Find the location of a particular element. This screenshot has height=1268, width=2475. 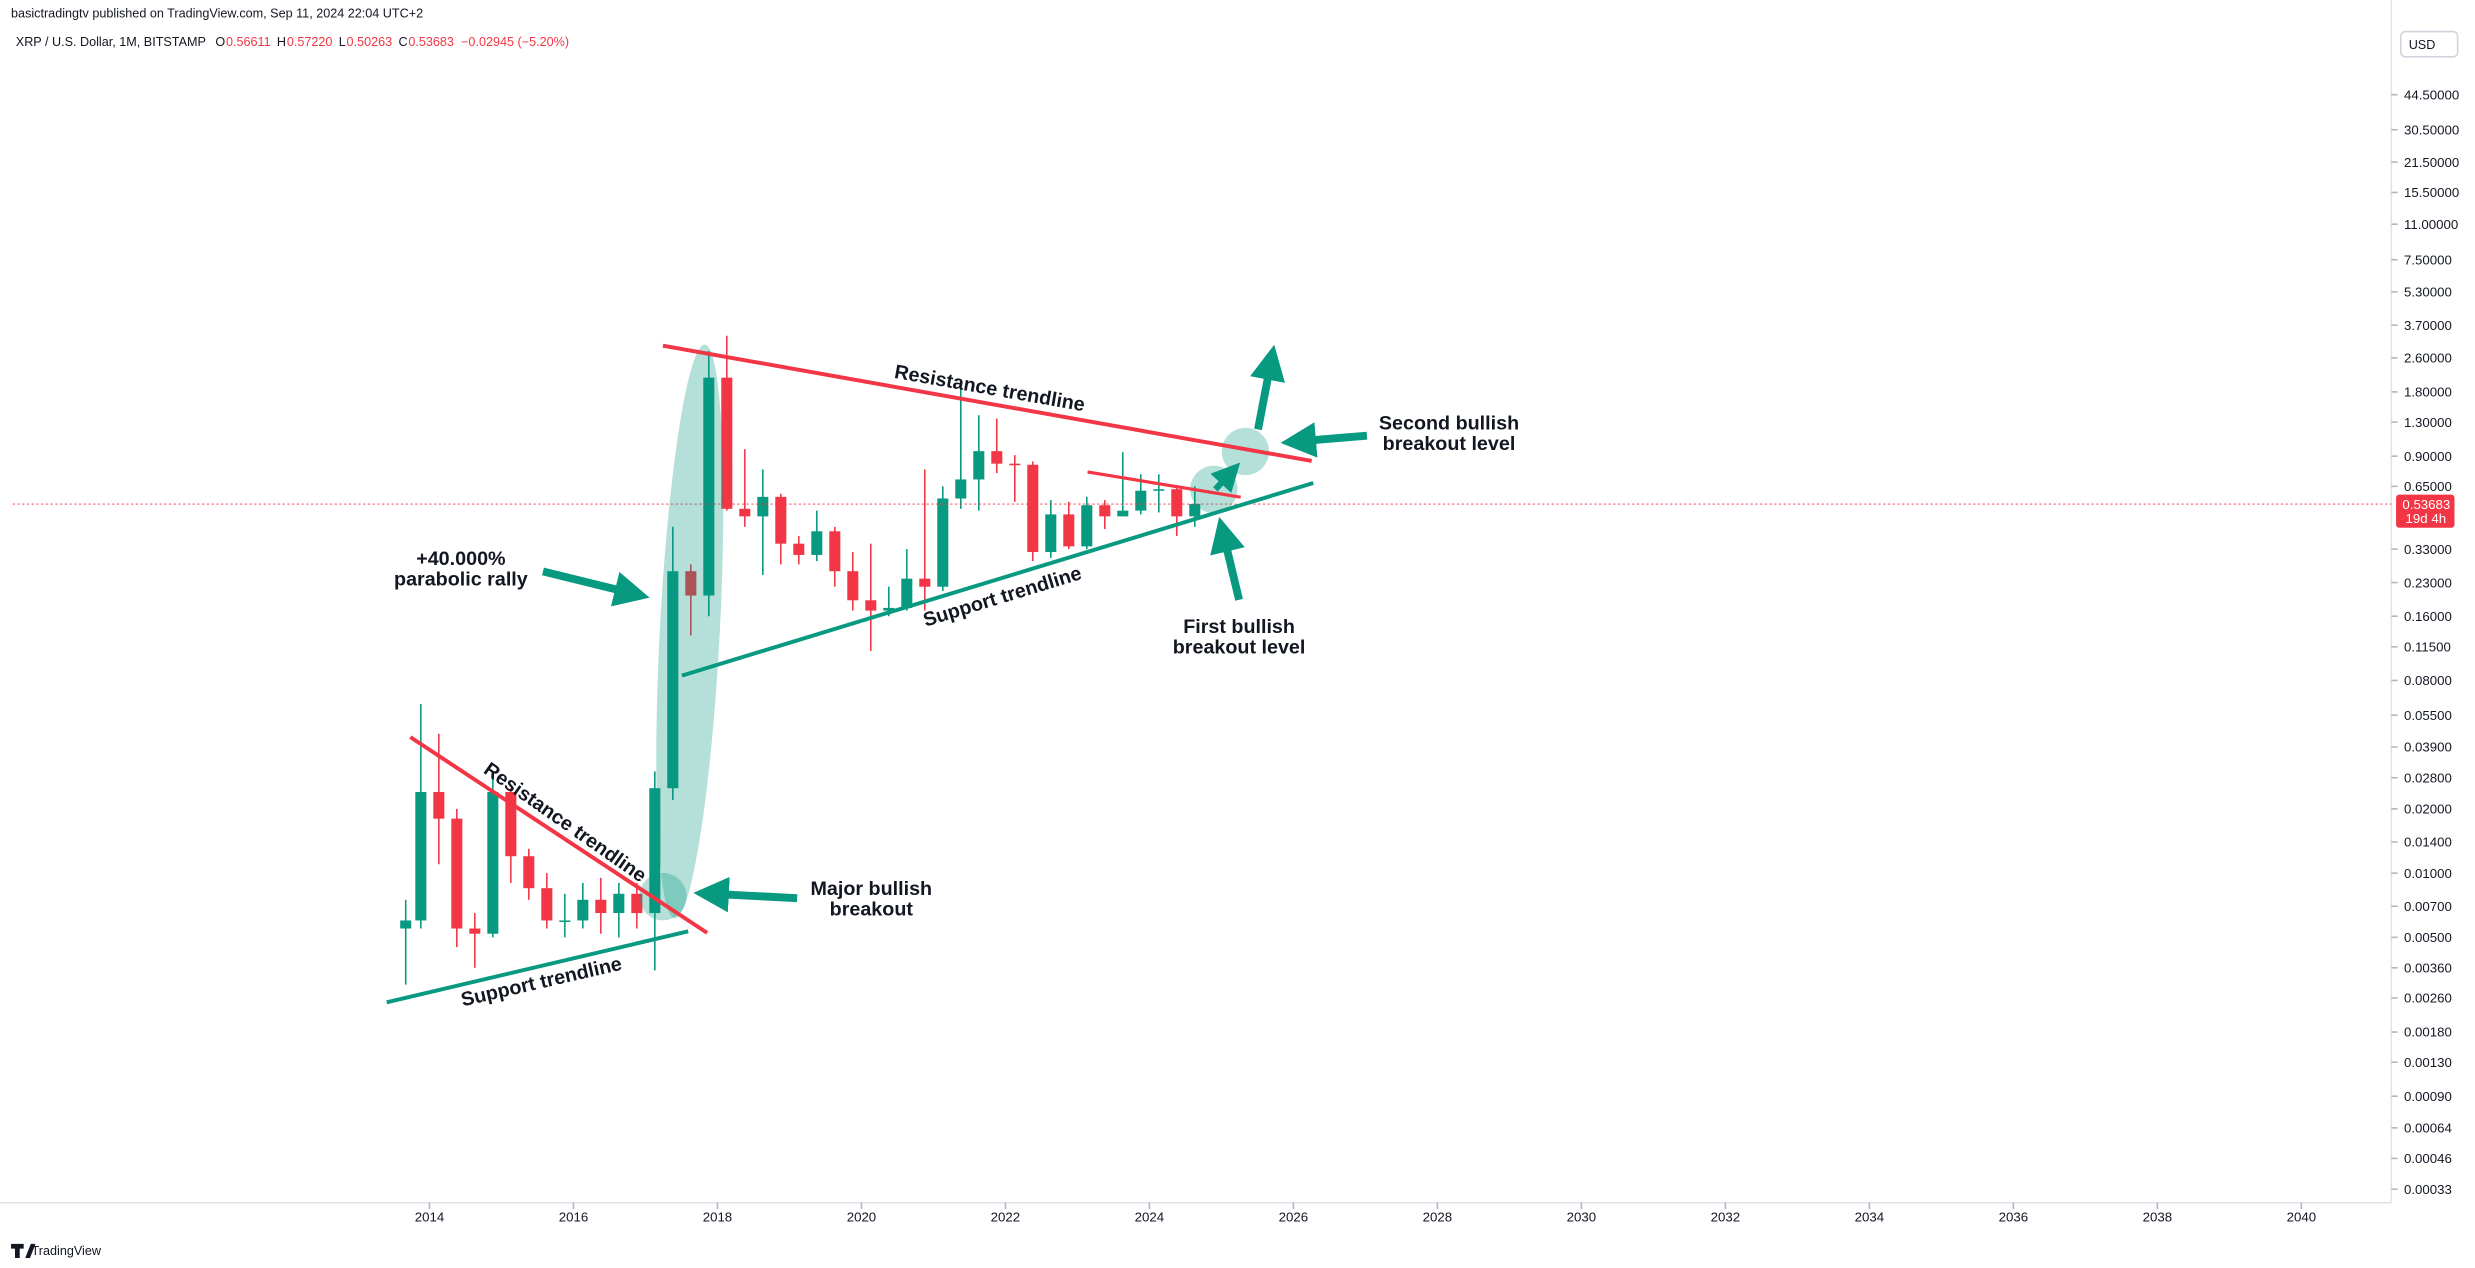

x-tick-label: 2028 is located at coordinates (1437, 1217).